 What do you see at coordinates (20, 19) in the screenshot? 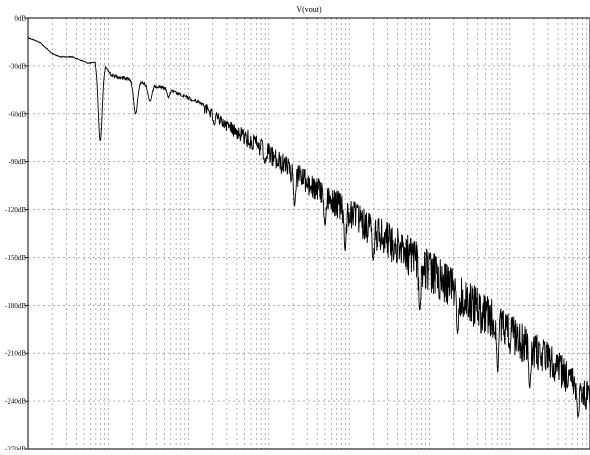
I see `y-tick-label: 0dB` at bounding box center [20, 19].